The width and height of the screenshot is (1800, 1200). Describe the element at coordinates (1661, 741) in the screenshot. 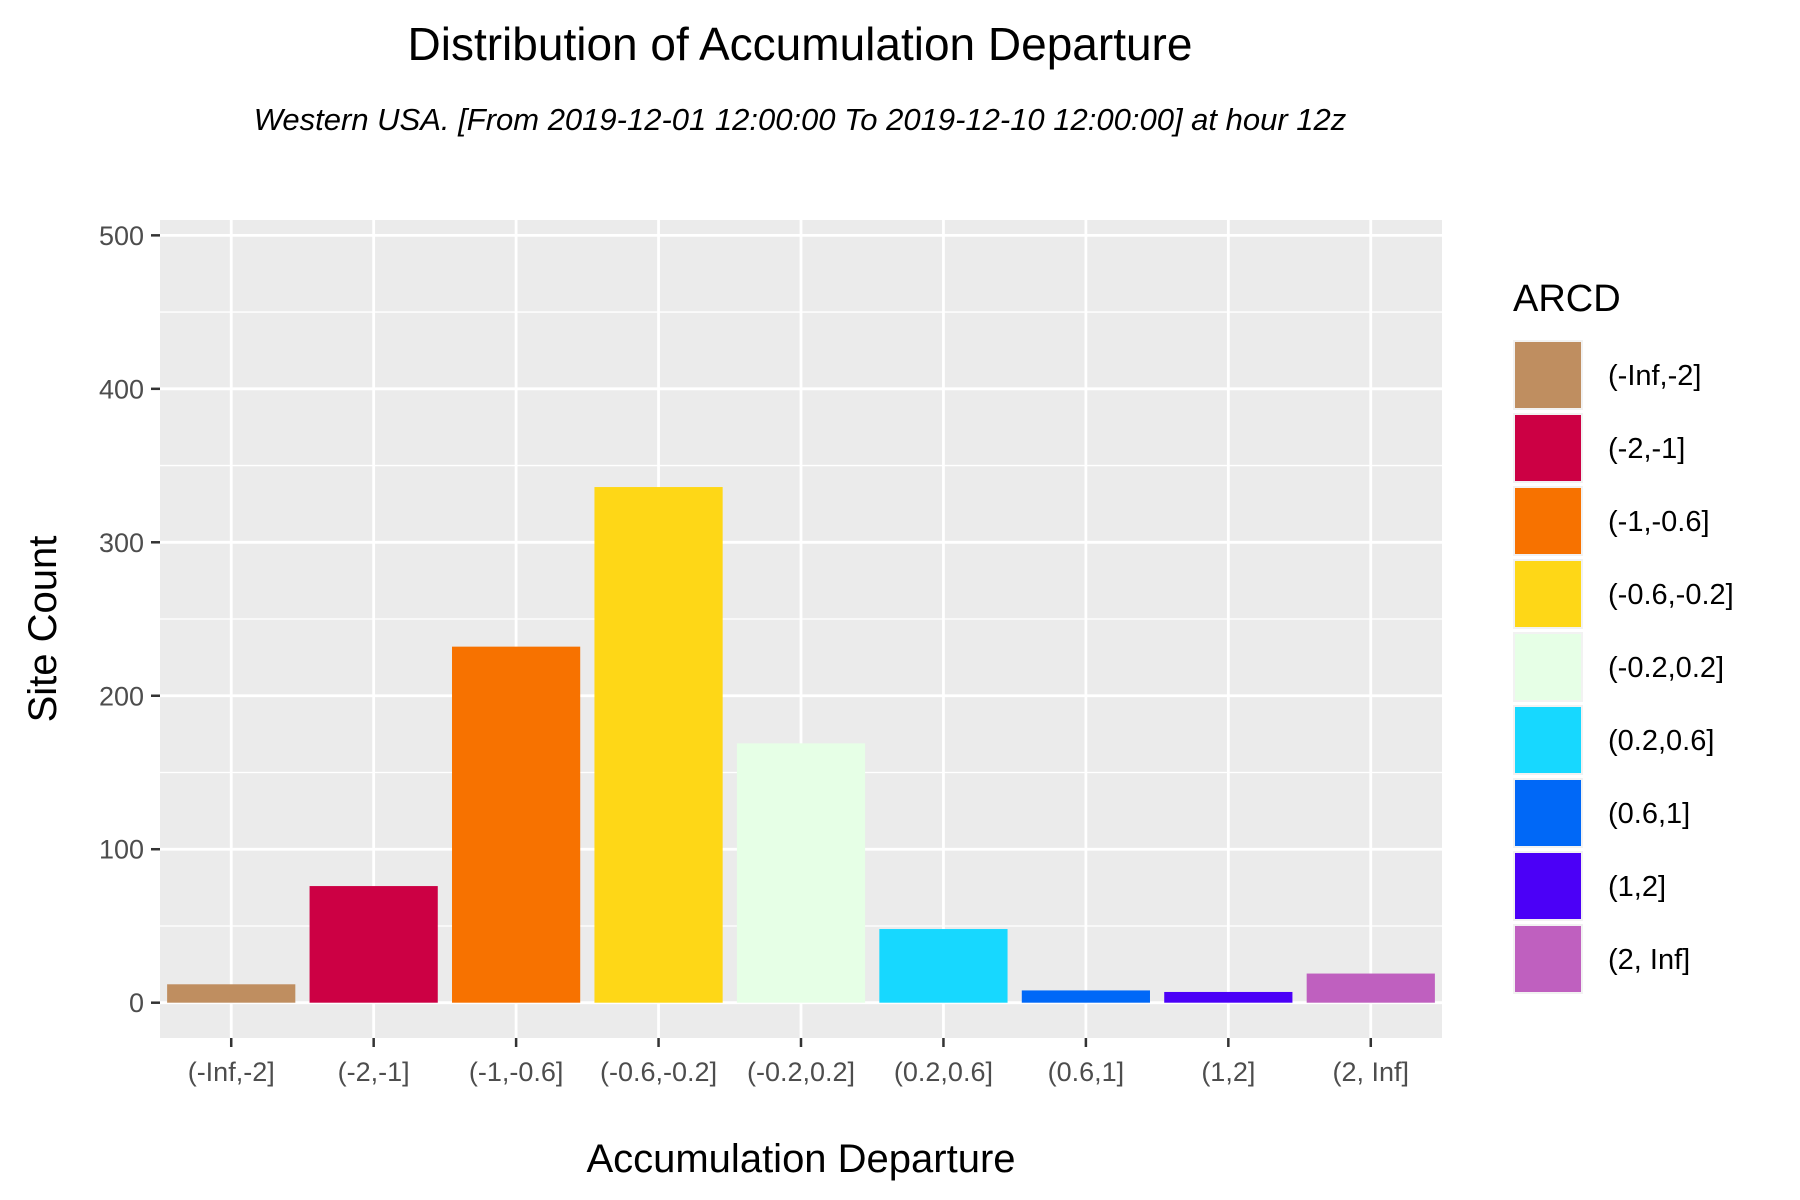

I see `legend-label: (0.2,0.6]` at that location.